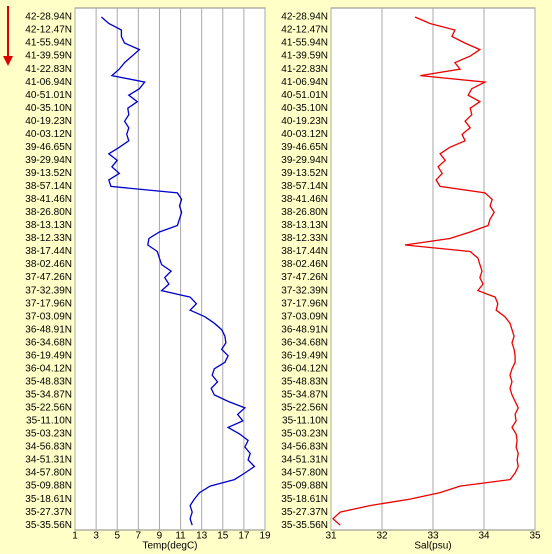 This screenshot has height=554, width=552. Describe the element at coordinates (117, 536) in the screenshot. I see `x-tick-label: 5` at that location.